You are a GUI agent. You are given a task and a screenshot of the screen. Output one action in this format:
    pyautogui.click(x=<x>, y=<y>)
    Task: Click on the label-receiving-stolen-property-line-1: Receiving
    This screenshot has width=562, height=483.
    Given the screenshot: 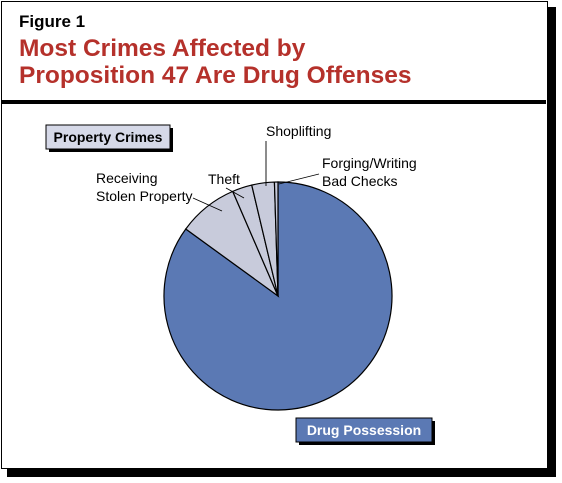 What is the action you would take?
    pyautogui.click(x=126, y=178)
    